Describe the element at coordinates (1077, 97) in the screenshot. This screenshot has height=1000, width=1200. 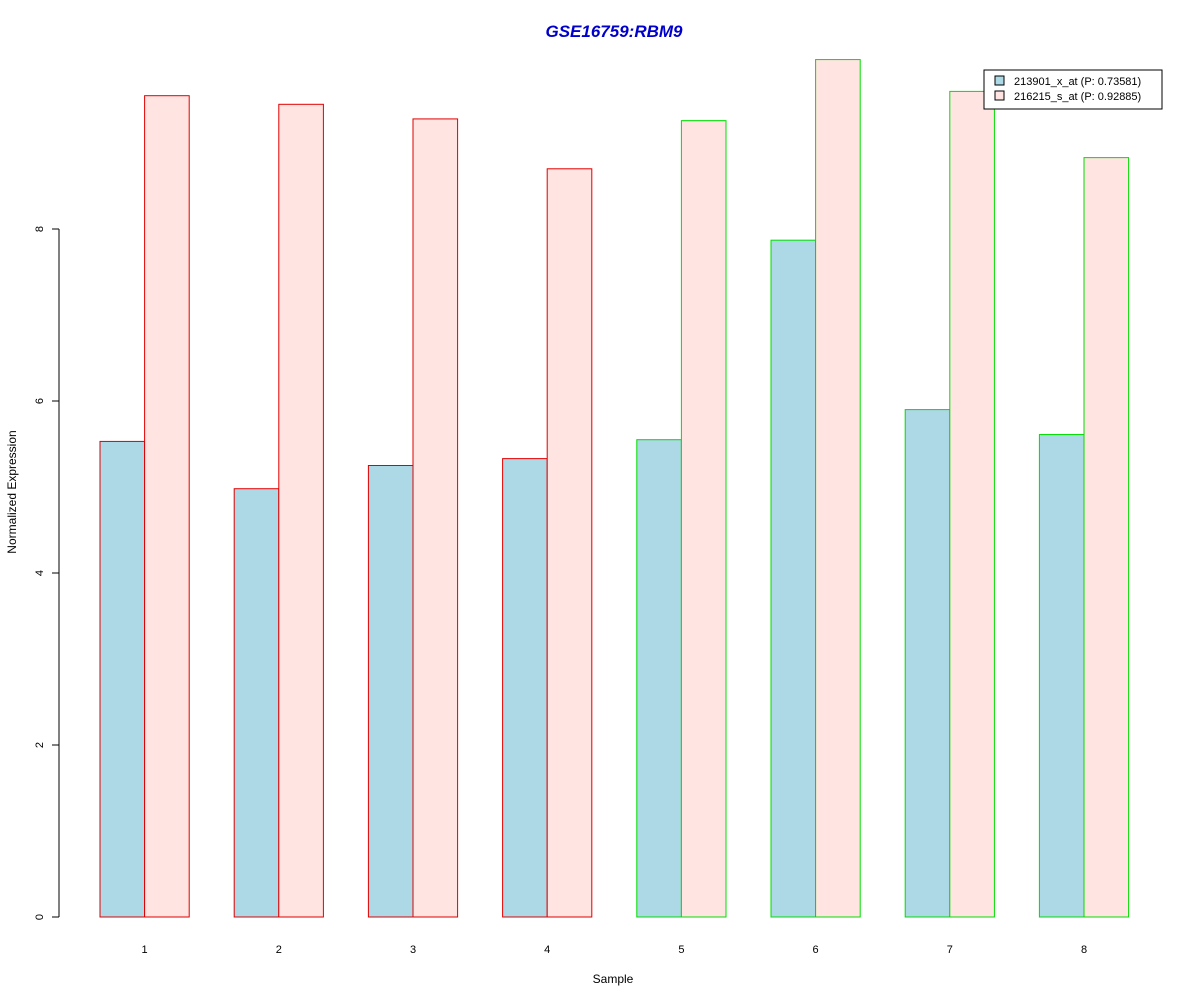
I see `legend-label-216215: 216215_s_at (P: 0.92885)` at that location.